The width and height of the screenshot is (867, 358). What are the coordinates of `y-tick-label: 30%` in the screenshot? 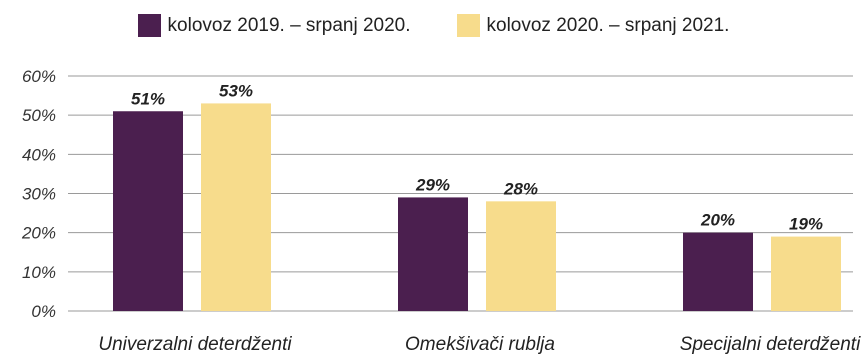 It's located at (39, 194).